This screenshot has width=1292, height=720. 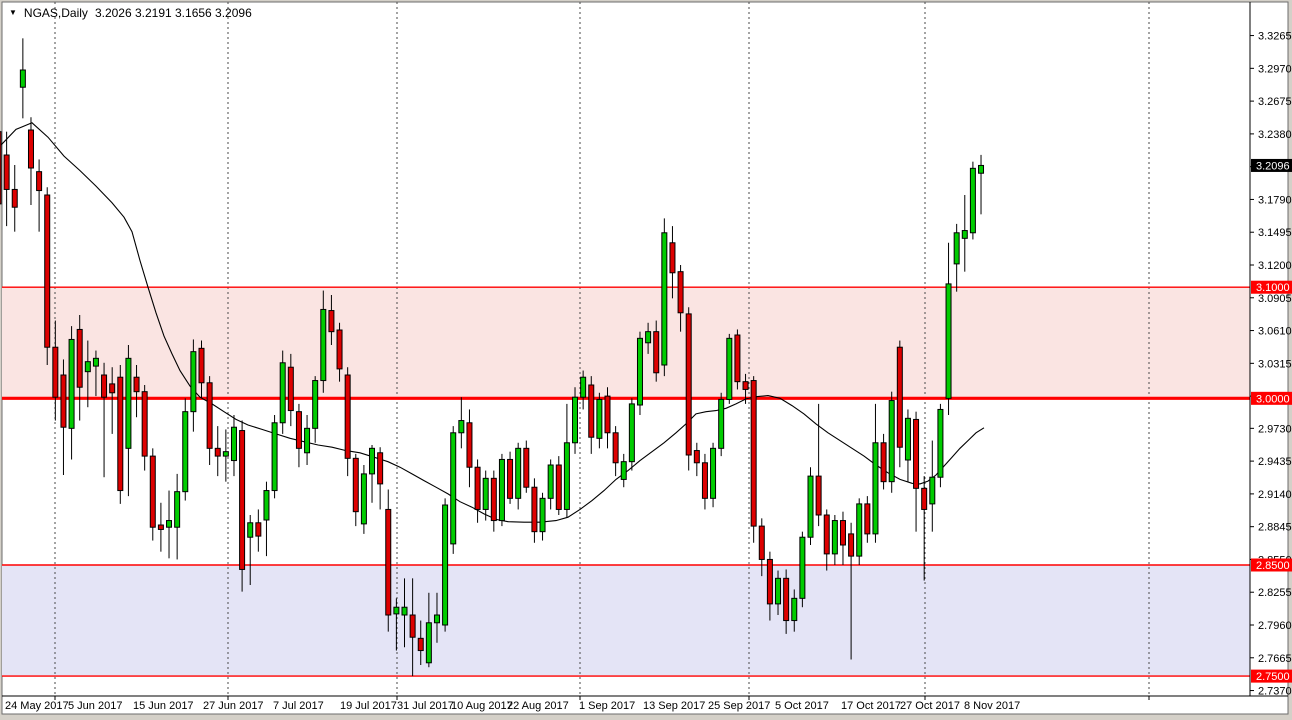 I want to click on date-label: 31 Jul 2017, so click(x=425, y=706).